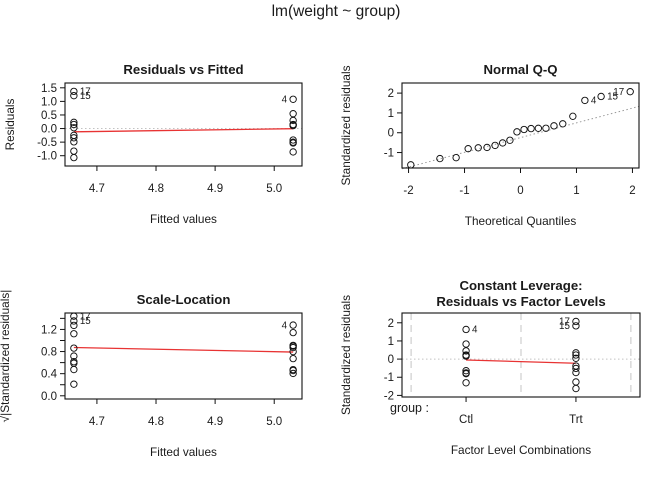 The image size is (672, 480). Describe the element at coordinates (49, 375) in the screenshot. I see `y-tick-label: 0.4` at that location.